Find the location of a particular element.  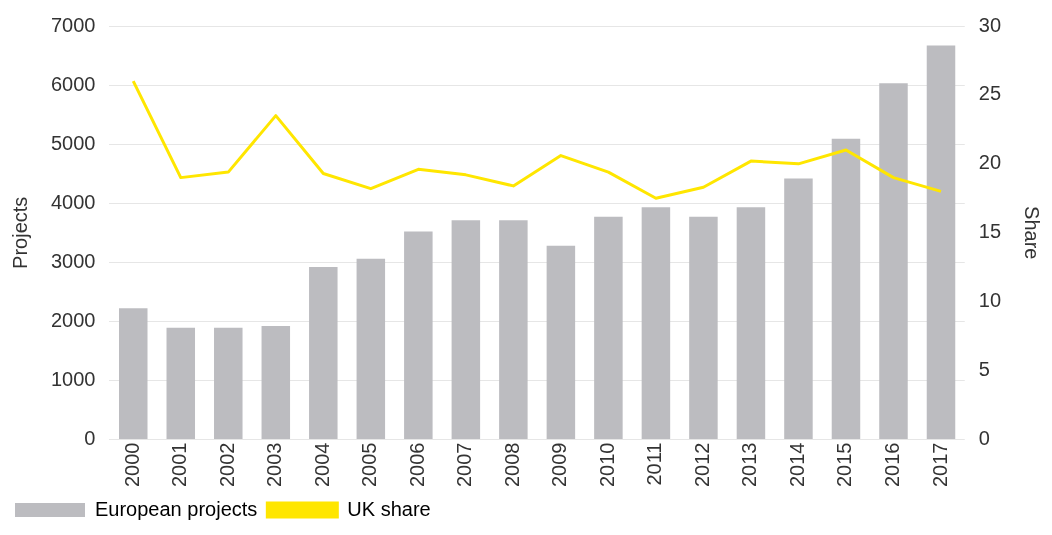

x-tick-label: 2005 is located at coordinates (369, 465).